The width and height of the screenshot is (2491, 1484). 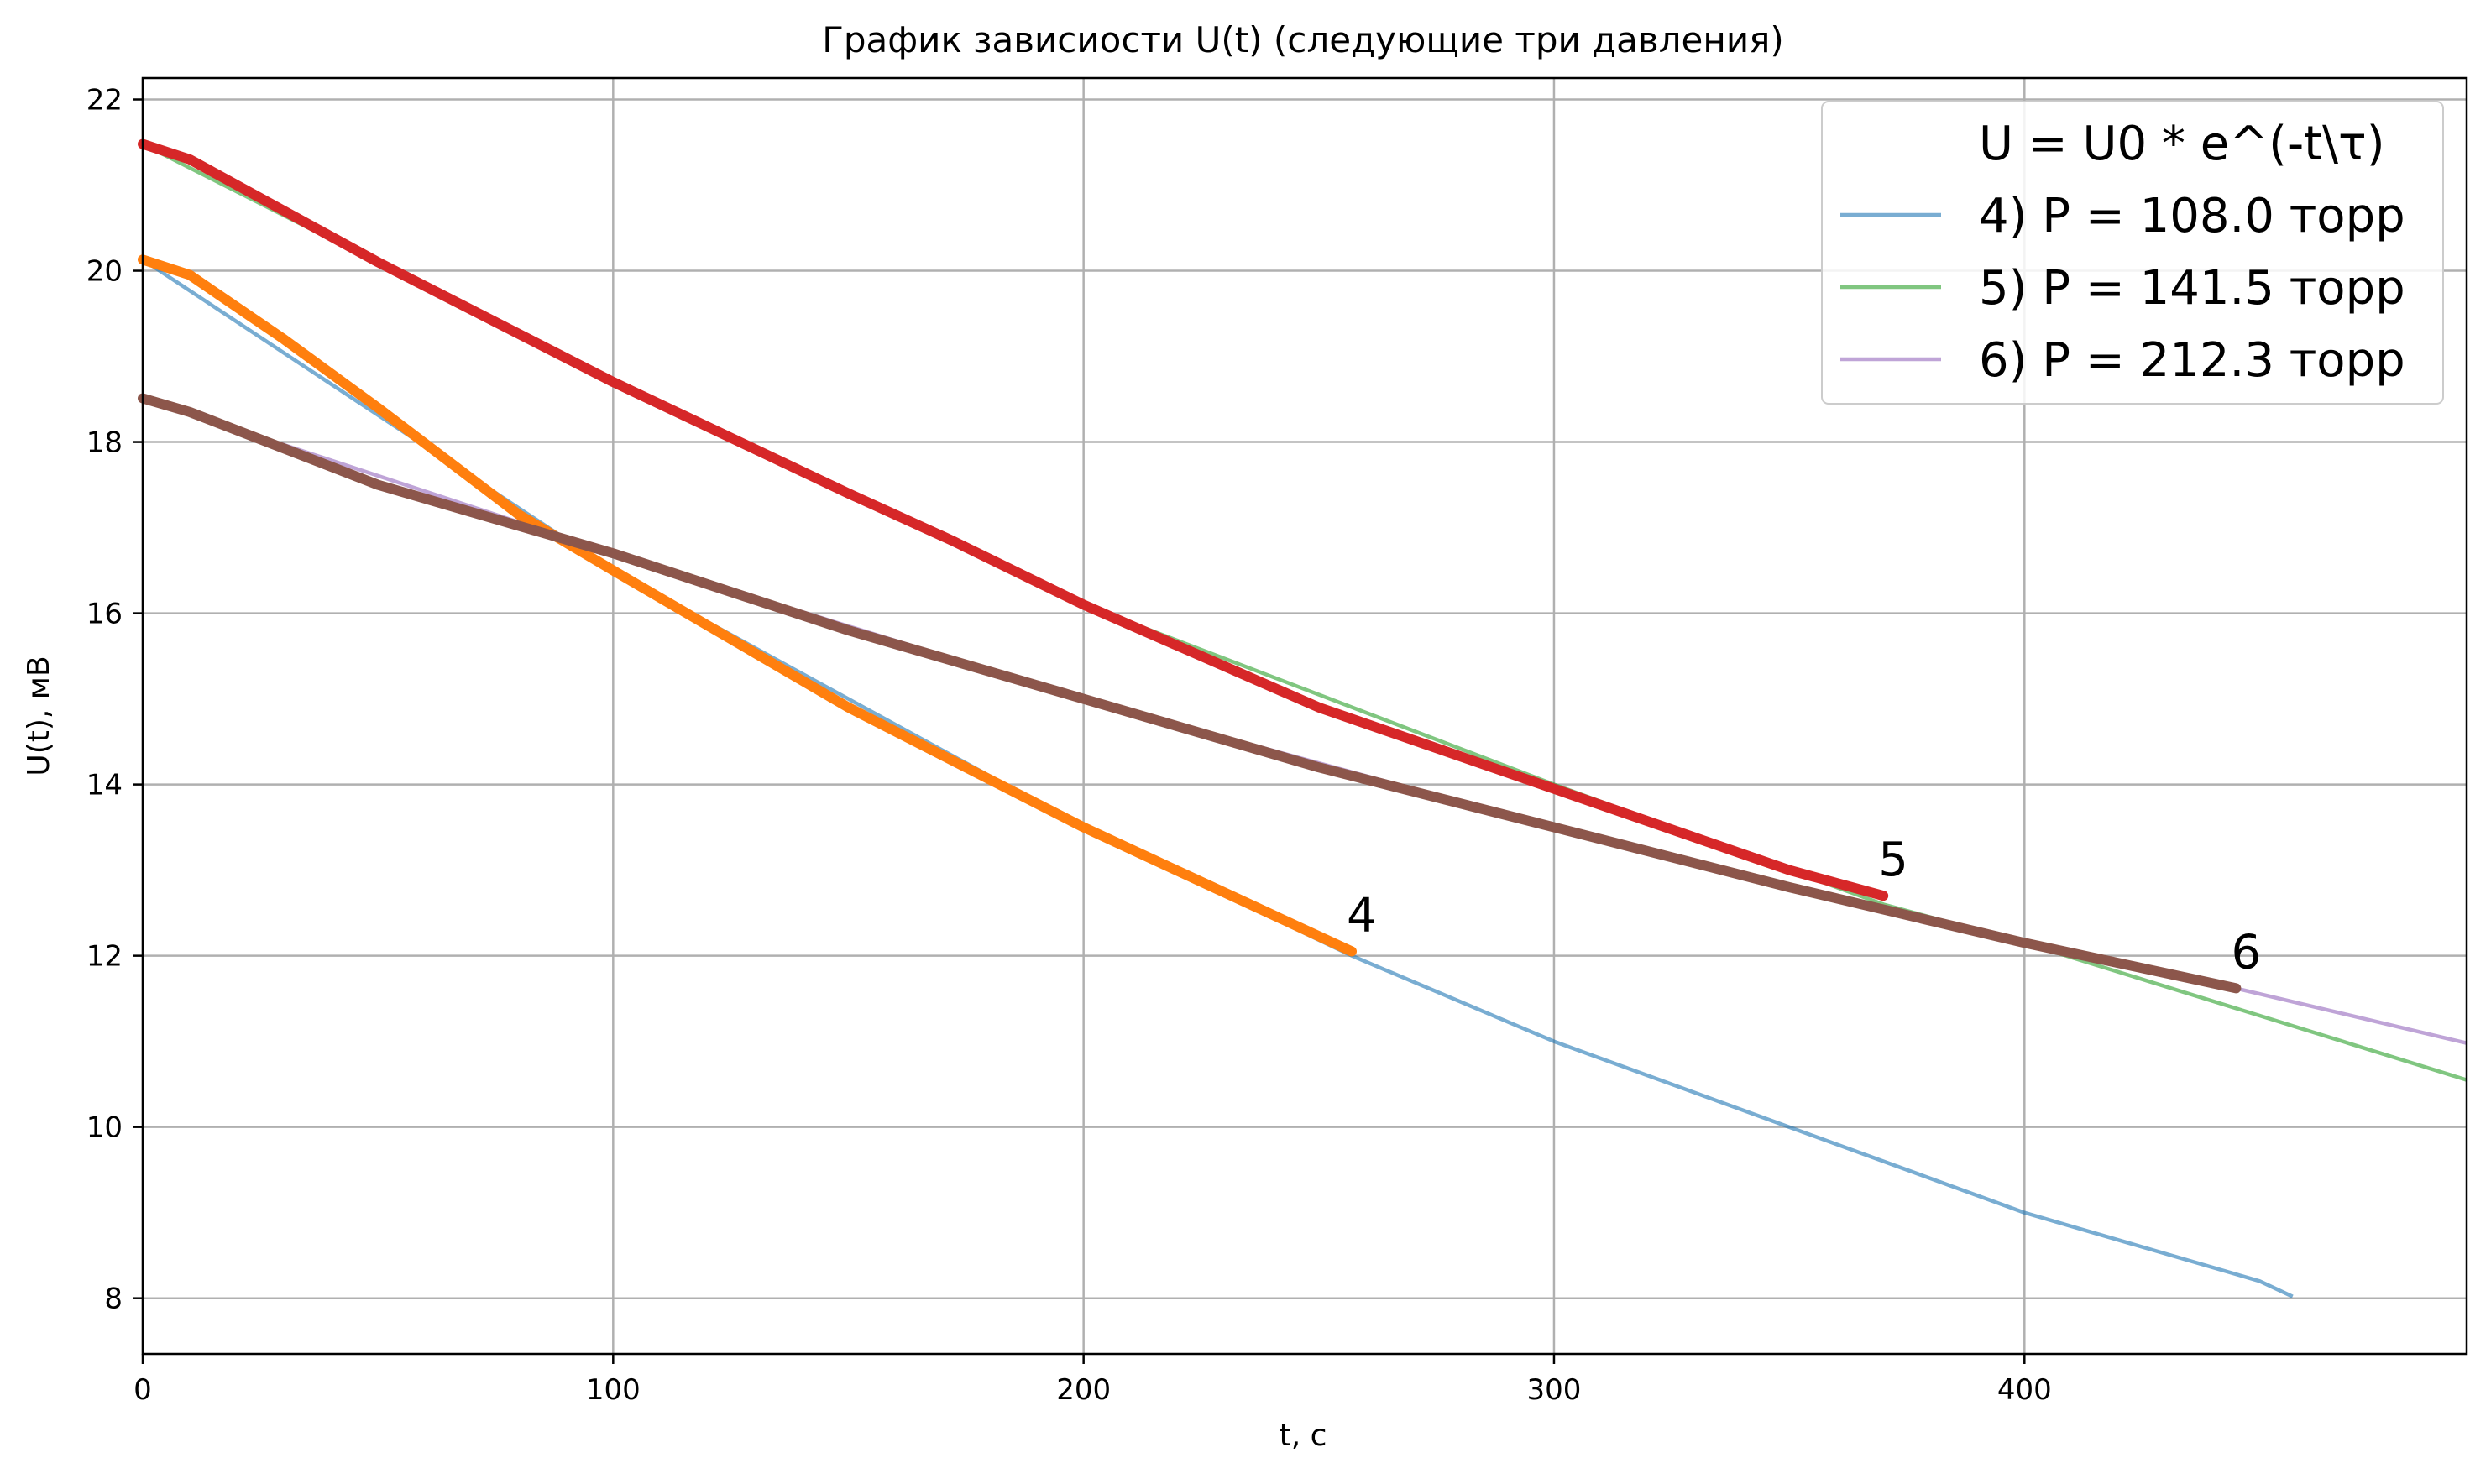 What do you see at coordinates (105, 272) in the screenshot?
I see `y-tick-label: 20` at bounding box center [105, 272].